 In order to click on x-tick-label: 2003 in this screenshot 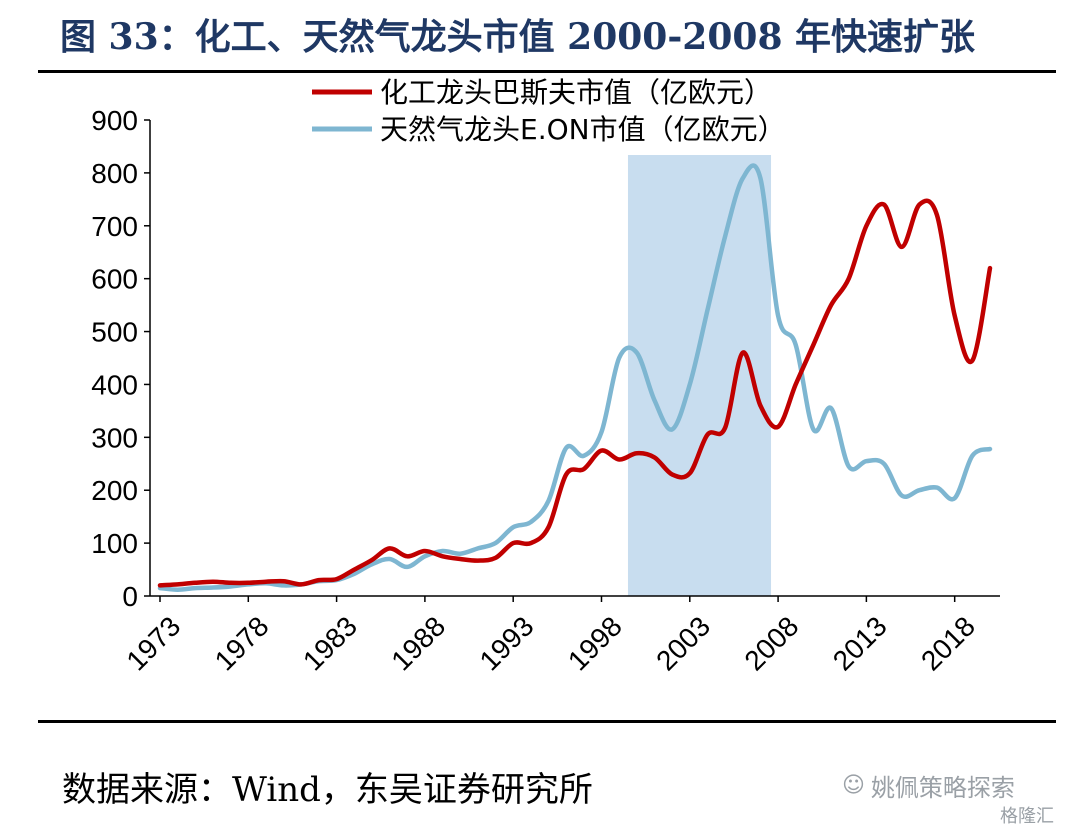, I will do `click(683, 643)`.